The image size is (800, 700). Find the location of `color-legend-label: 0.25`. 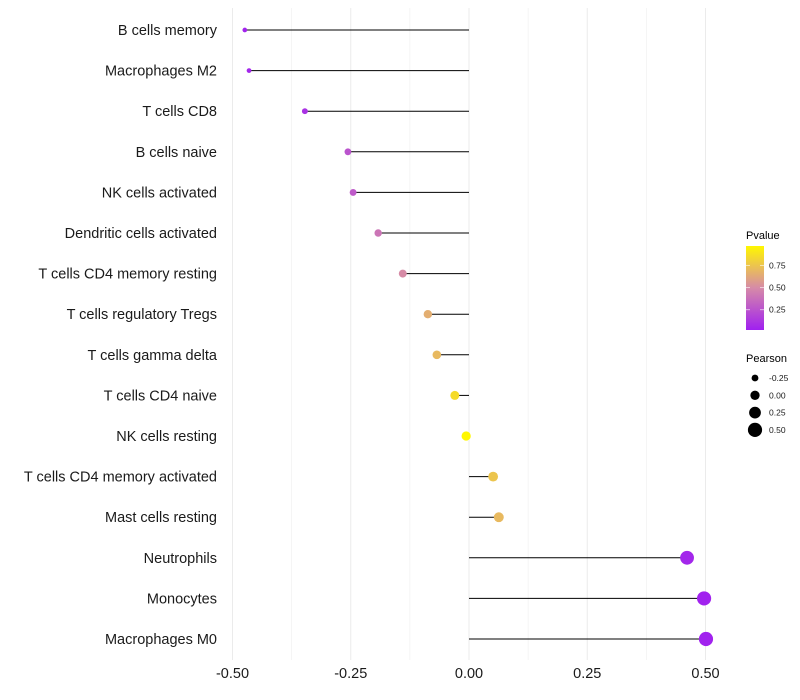

color-legend-label: 0.25 is located at coordinates (777, 310).